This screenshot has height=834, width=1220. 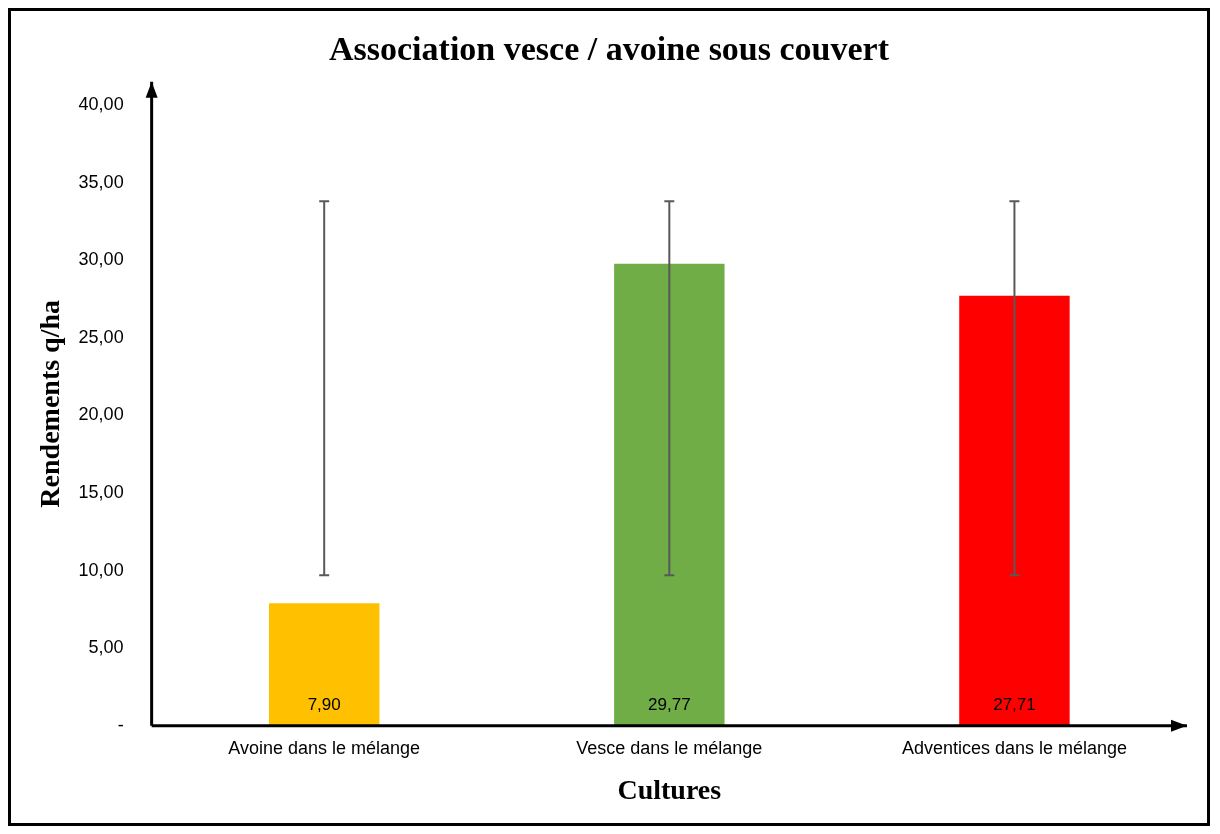 What do you see at coordinates (101, 181) in the screenshot?
I see `y-tick-label: 35,00` at bounding box center [101, 181].